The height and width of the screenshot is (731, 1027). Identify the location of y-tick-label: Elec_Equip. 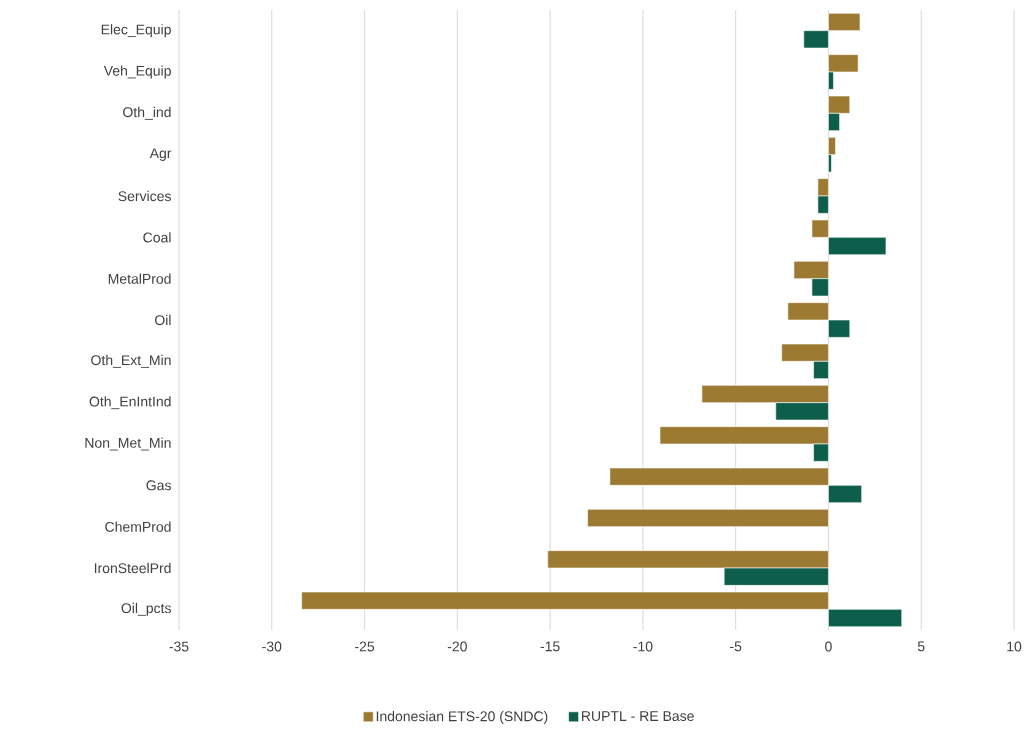
(136, 31).